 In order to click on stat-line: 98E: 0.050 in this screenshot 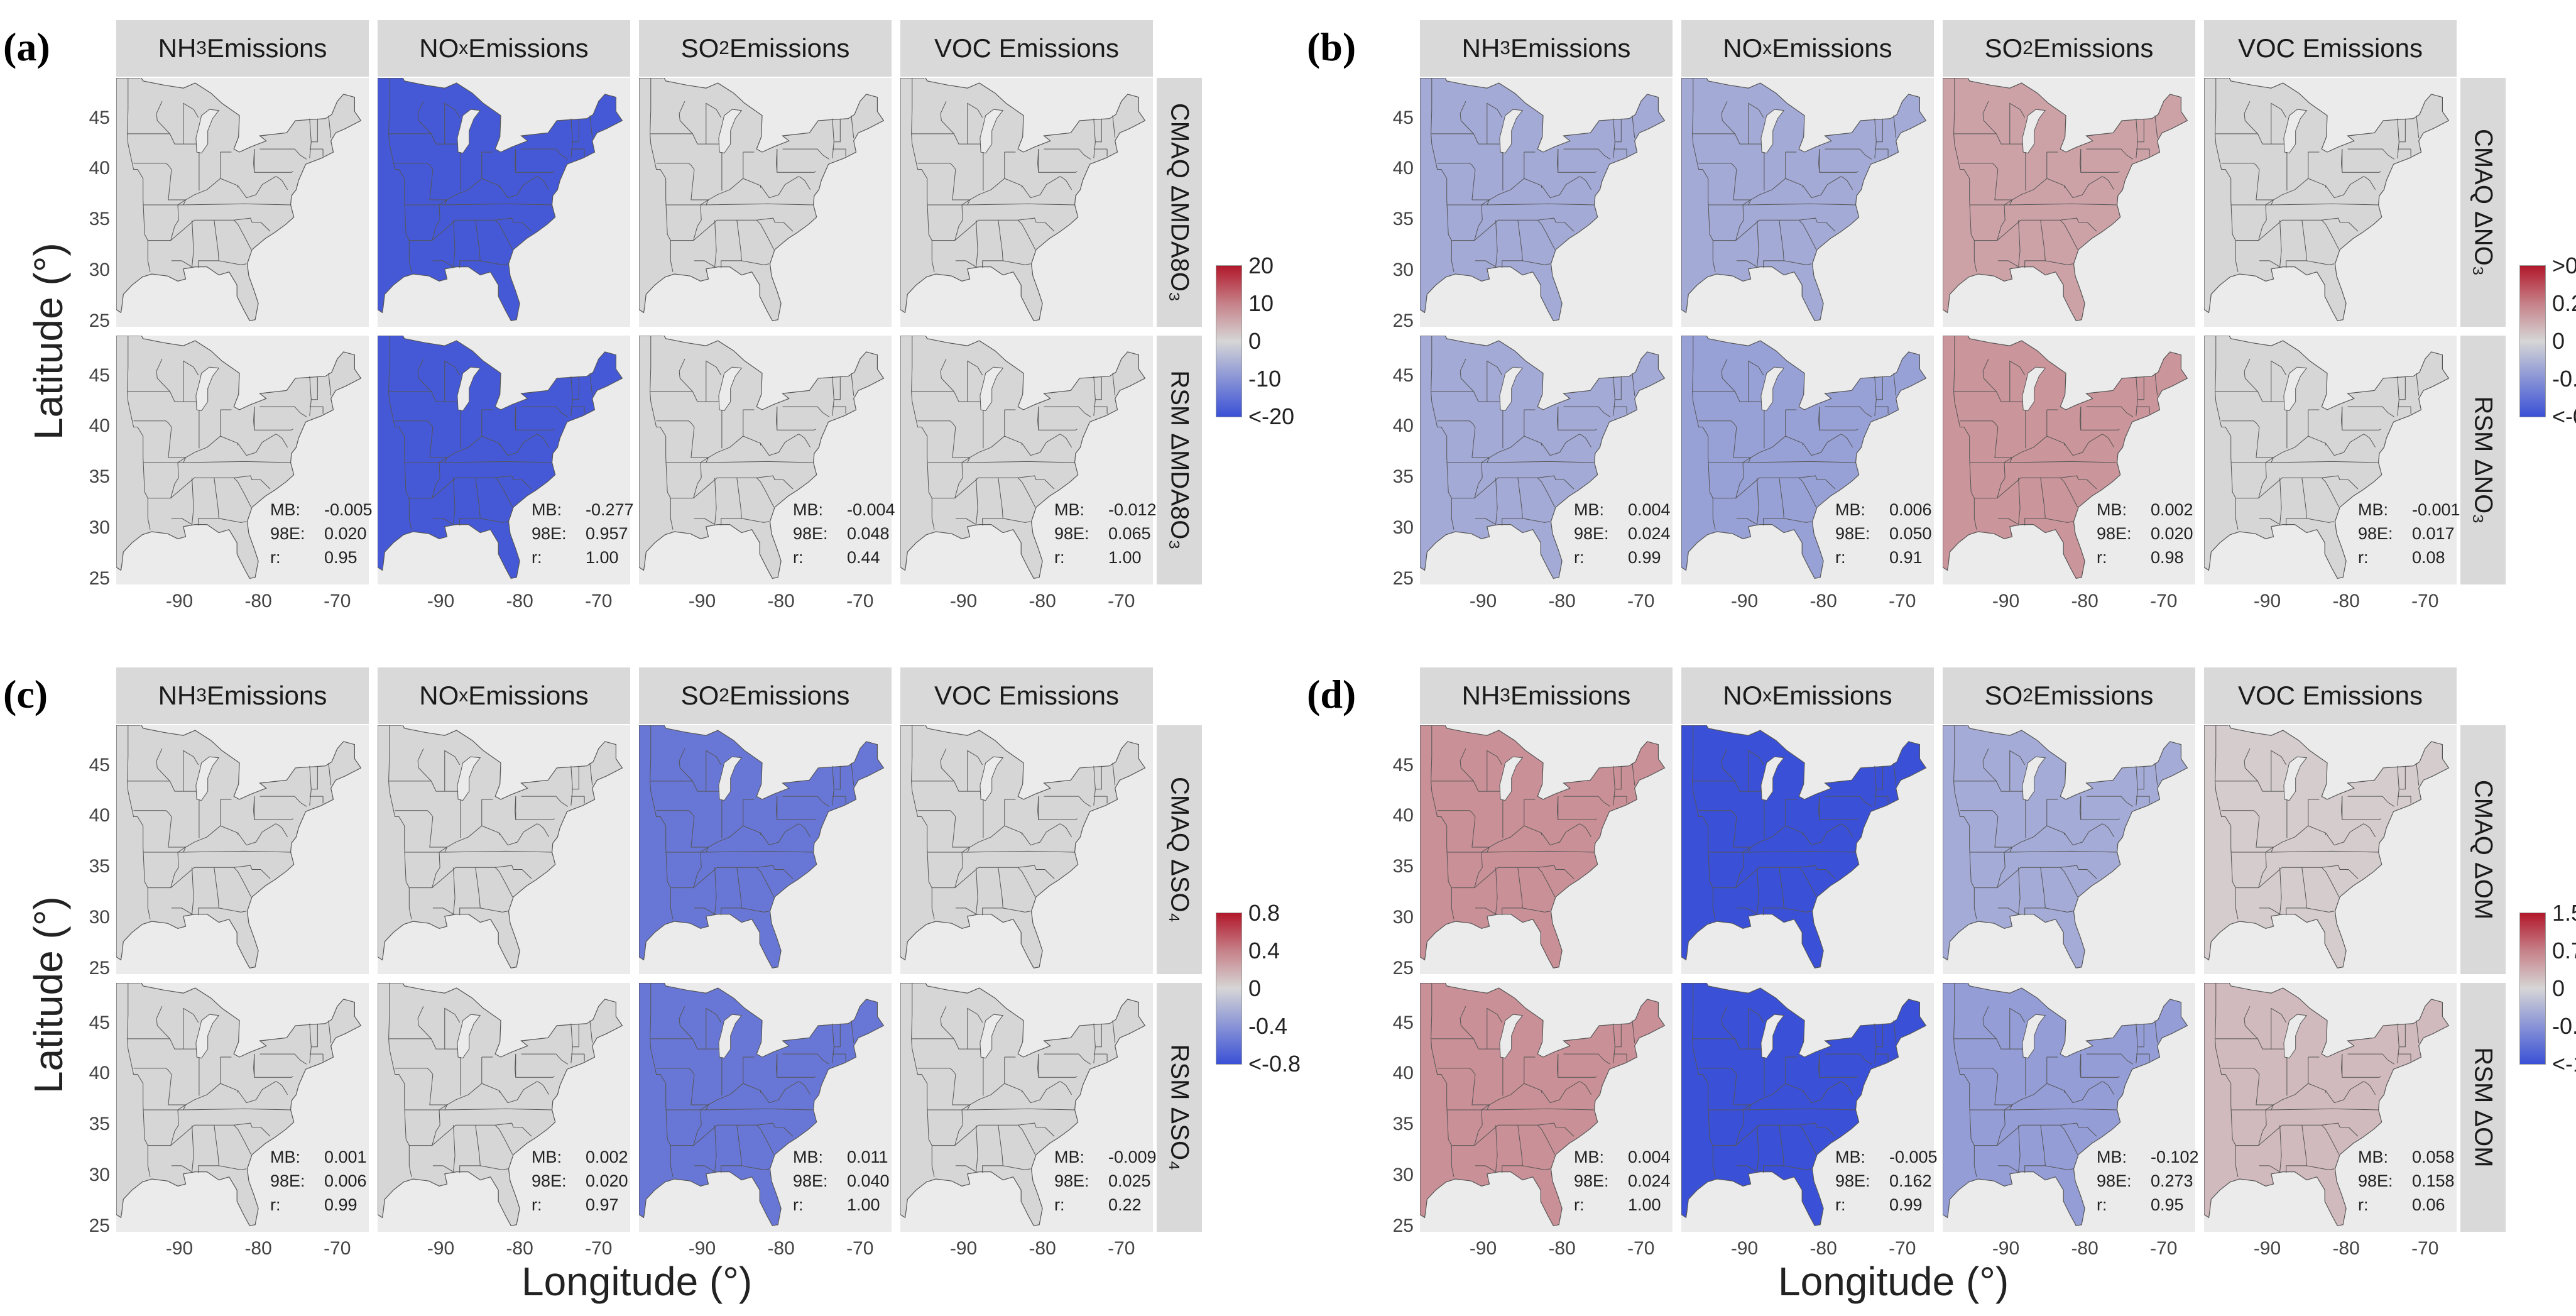, I will do `click(1884, 533)`.